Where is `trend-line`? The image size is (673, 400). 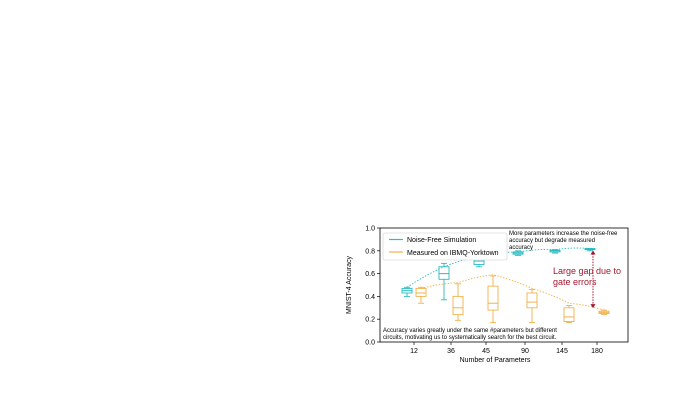 trend-line is located at coordinates (512, 292).